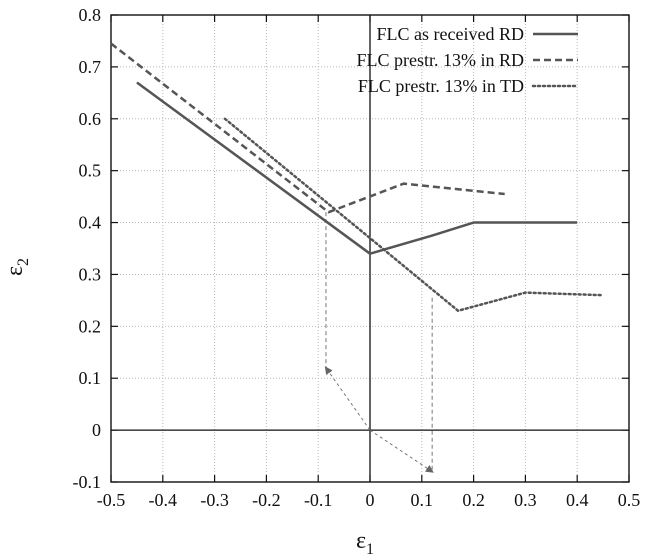  What do you see at coordinates (90, 171) in the screenshot?
I see `y-tick-label: 0.5` at bounding box center [90, 171].